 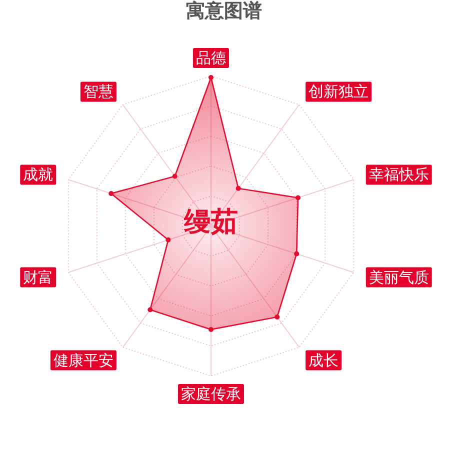 I want to click on category-label: 美丽气质, so click(x=399, y=277).